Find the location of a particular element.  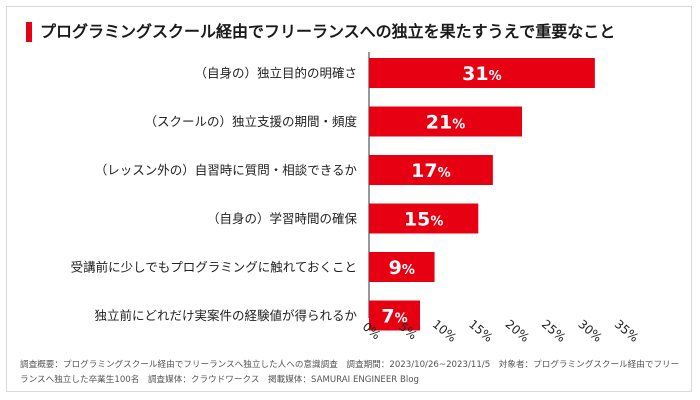

title-accent-bar is located at coordinates (29, 32).